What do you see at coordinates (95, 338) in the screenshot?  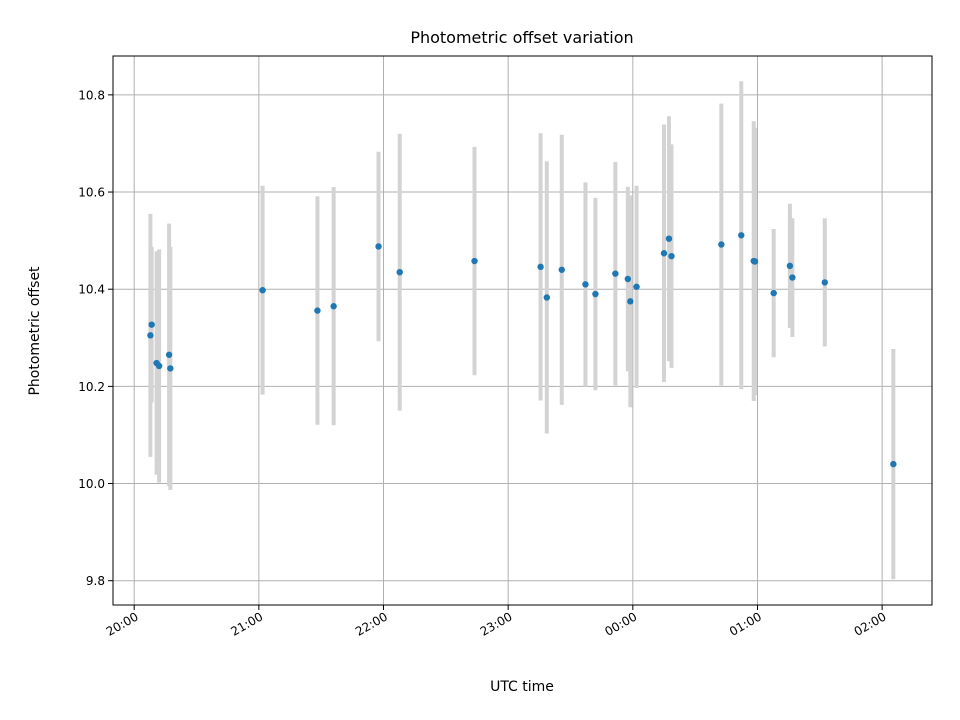 I see `y-axis-ticks: 9.8 10.0 10.2 10.4 10.6 10.8` at bounding box center [95, 338].